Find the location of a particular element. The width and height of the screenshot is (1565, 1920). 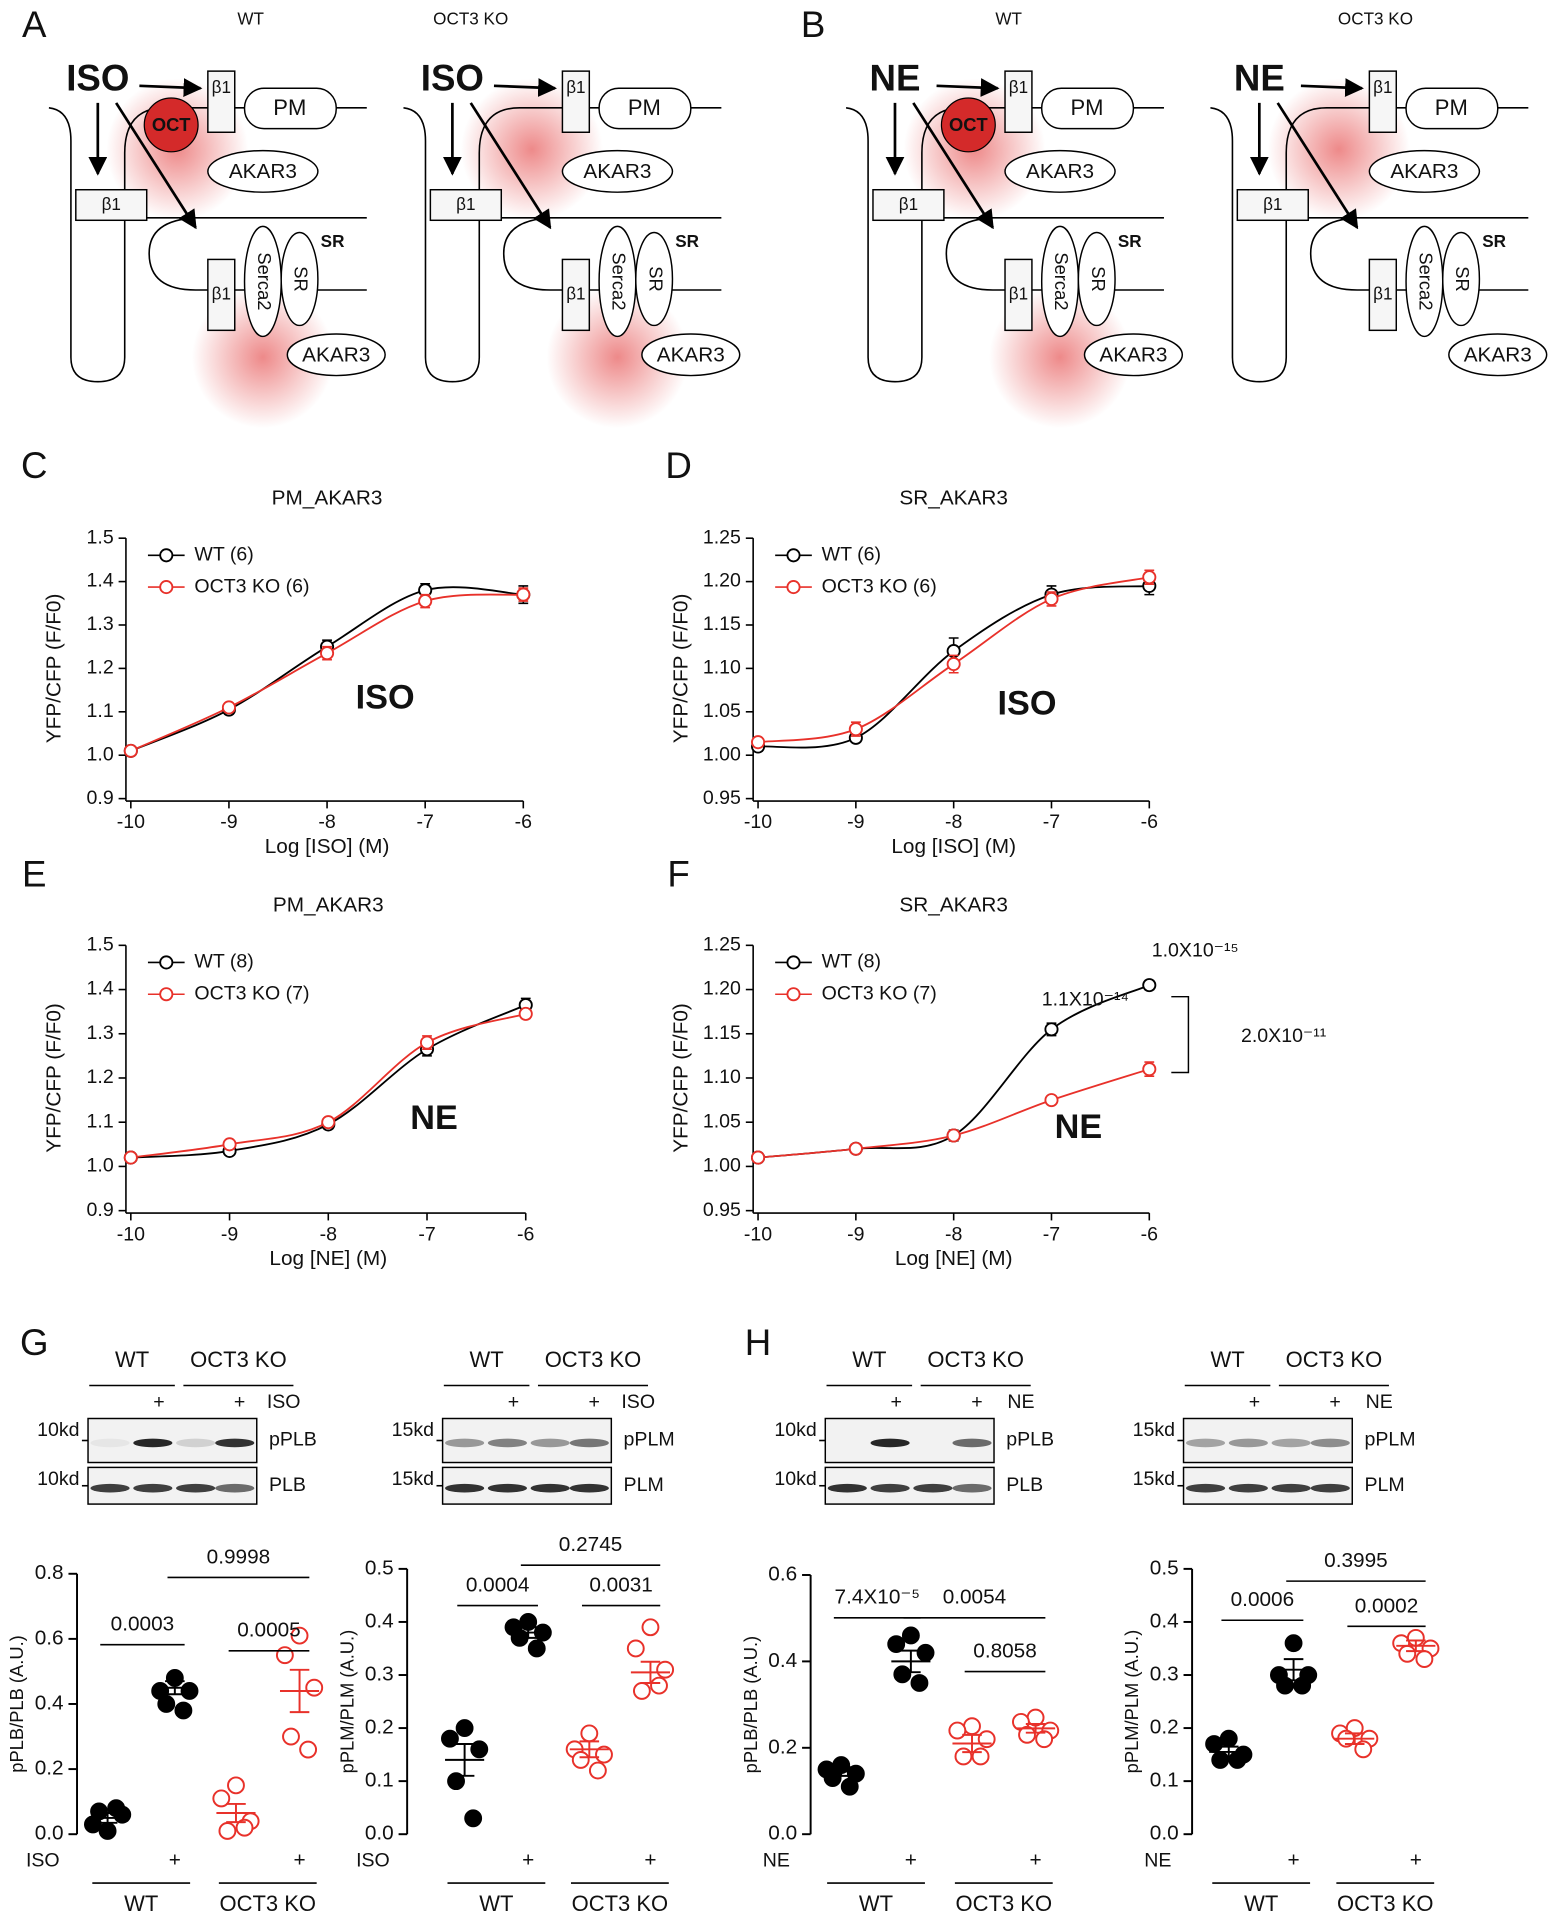

chart-title: PM_AKAR3 is located at coordinates (327, 498).